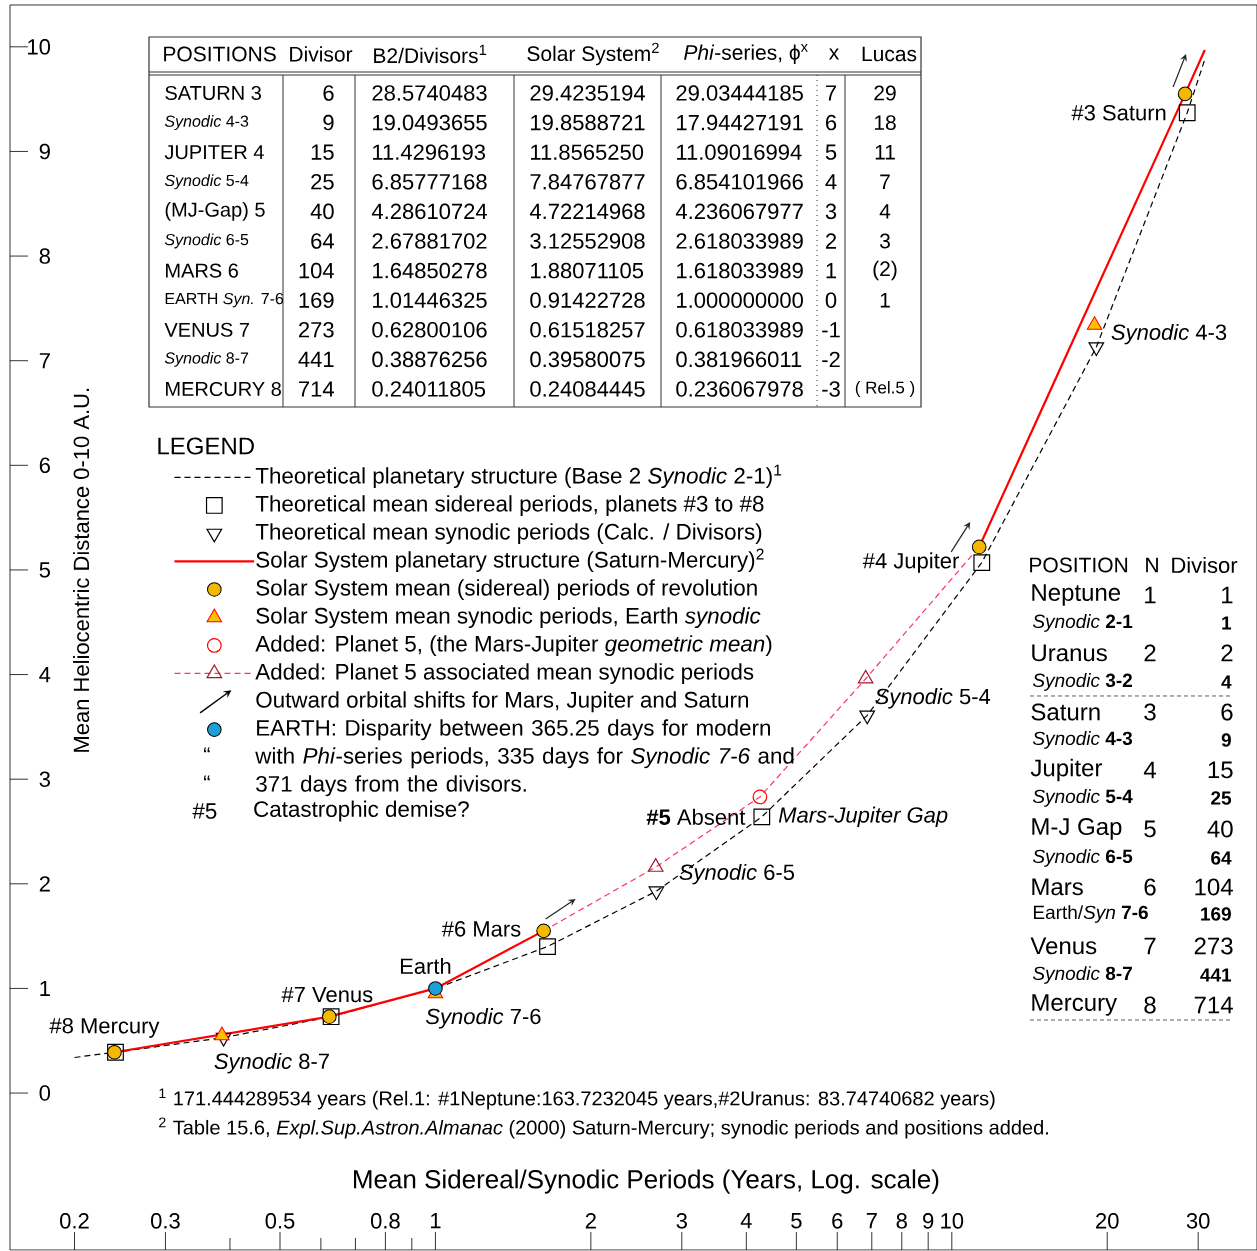 This screenshot has height=1251, width=1257. Describe the element at coordinates (590, 1221) in the screenshot. I see `x-tick-label: 2` at that location.